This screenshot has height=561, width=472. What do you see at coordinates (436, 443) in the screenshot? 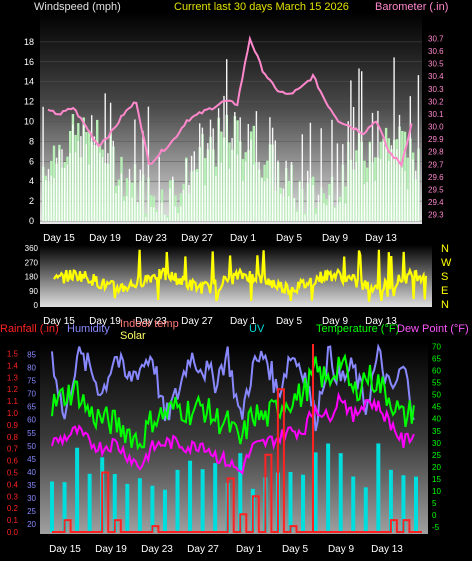
I see `temperature-tick-label: 30` at bounding box center [436, 443].